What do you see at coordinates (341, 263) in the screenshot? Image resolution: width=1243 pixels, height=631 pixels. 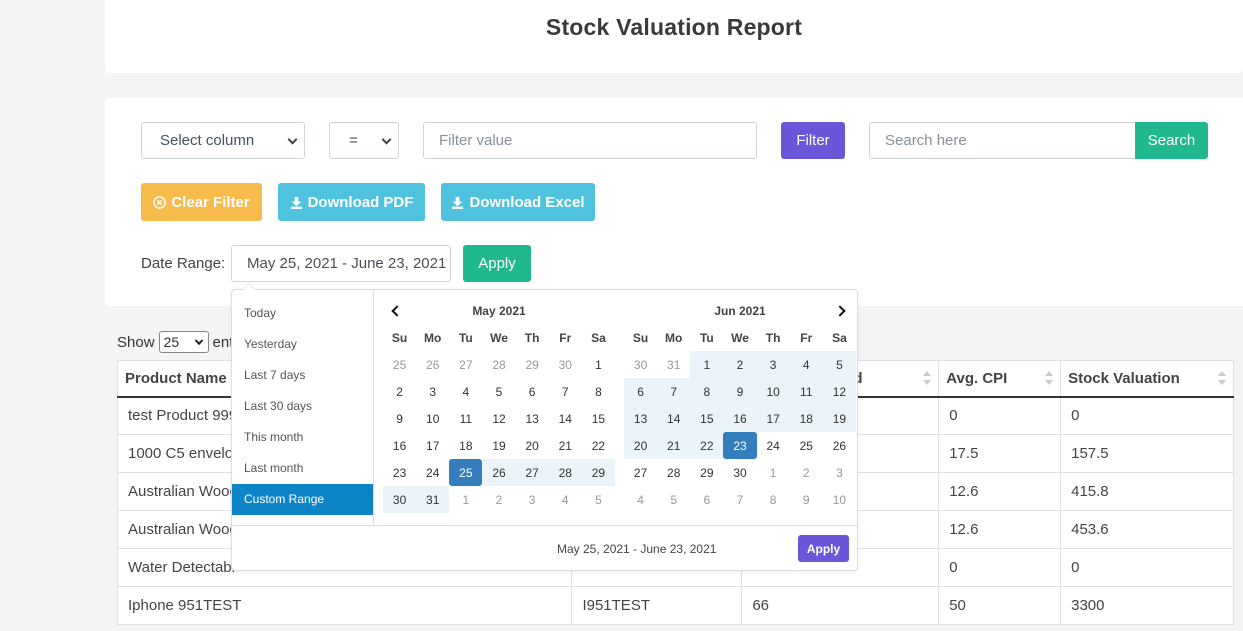 I see `date-range-input: May 25, 2021 - June 23, 2021` at bounding box center [341, 263].